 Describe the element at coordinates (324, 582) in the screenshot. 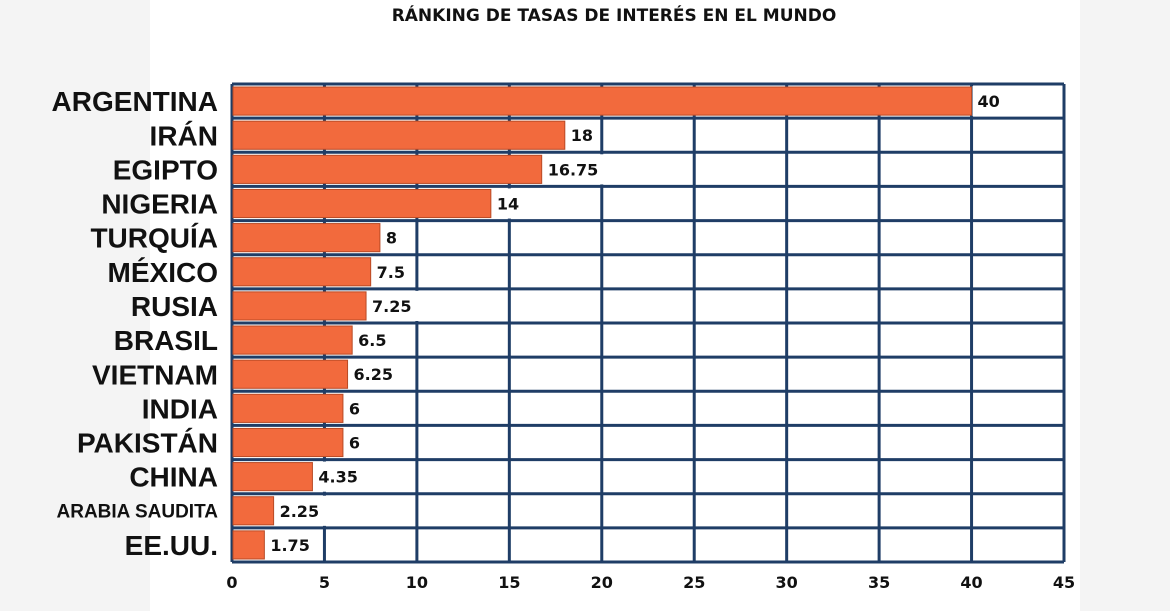

I see `x-tick-label: 5` at that location.